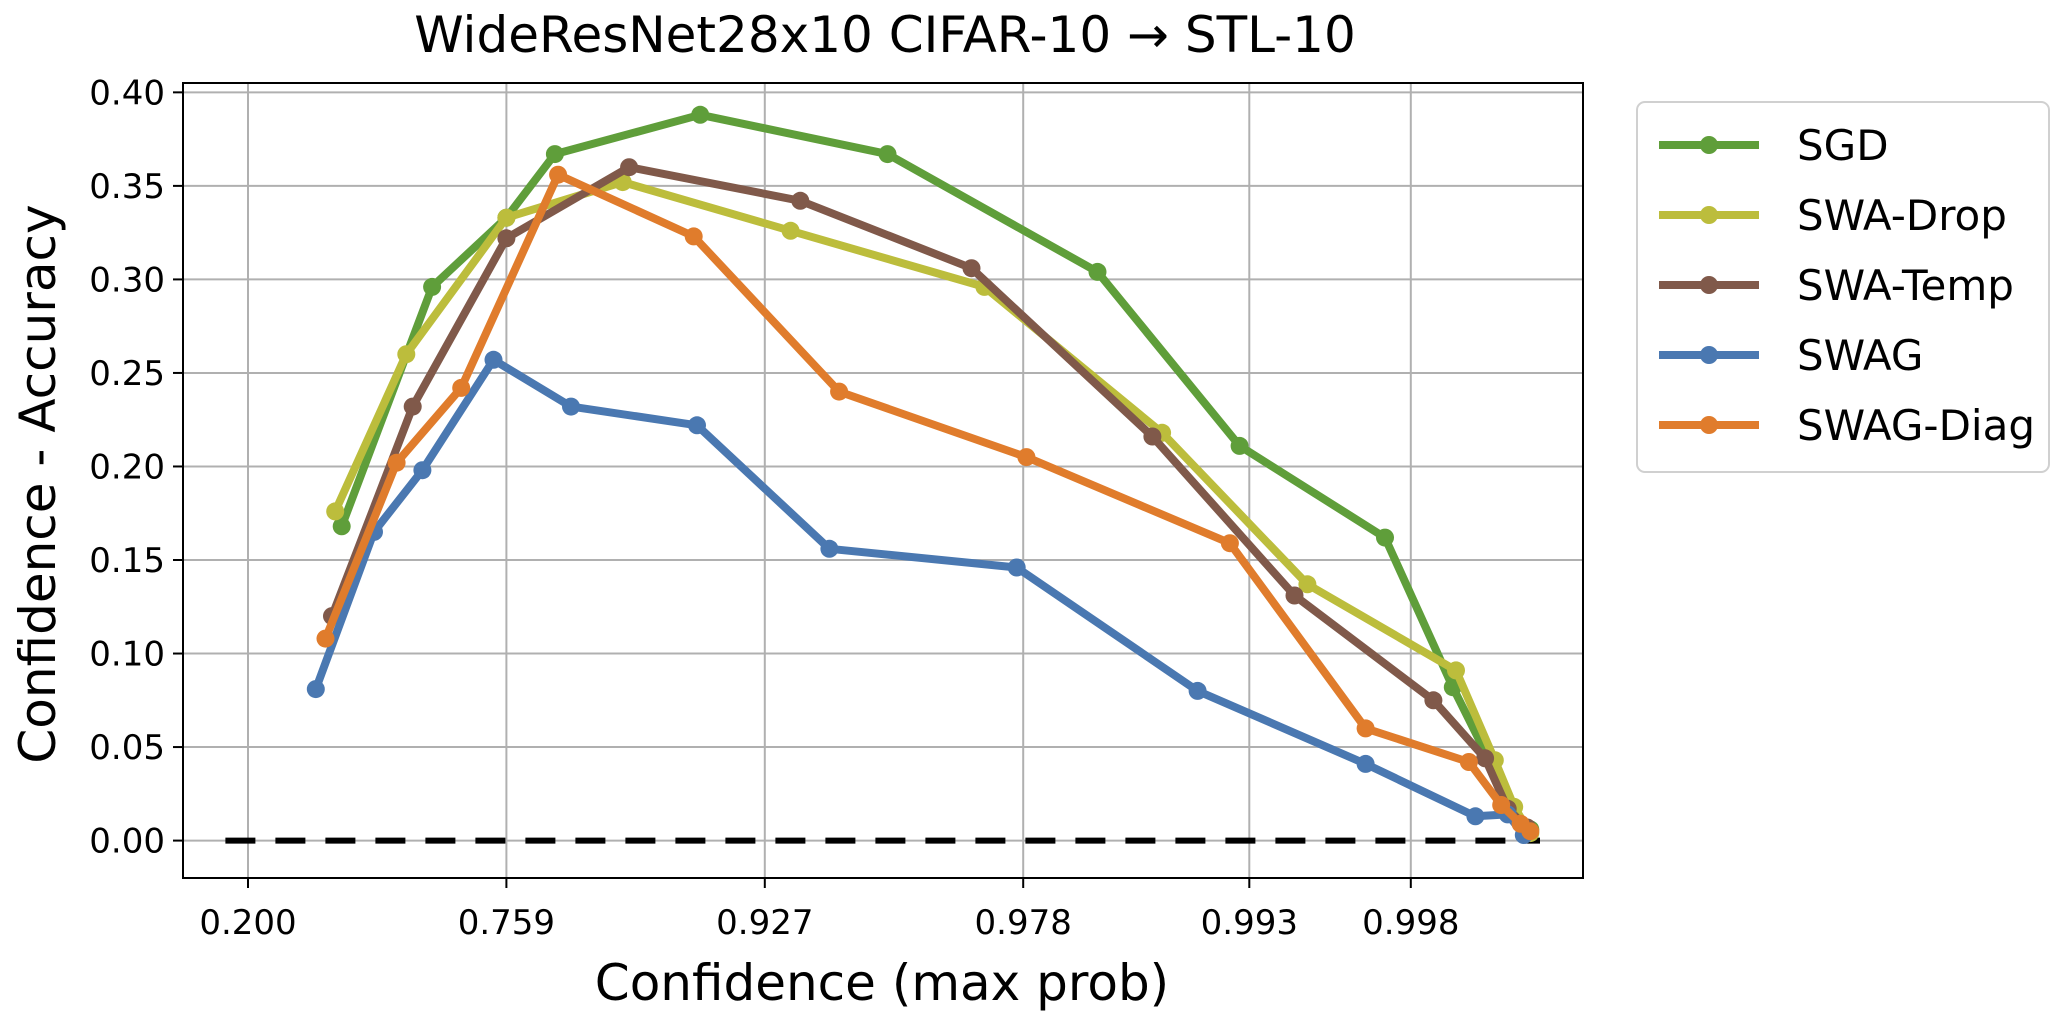 The height and width of the screenshot is (1030, 2060). I want to click on y-axis-ticks: 0.00 0.05 0.10 0.15 0.20 0.25 0.30 0.35 0.40, so click(136, 467).